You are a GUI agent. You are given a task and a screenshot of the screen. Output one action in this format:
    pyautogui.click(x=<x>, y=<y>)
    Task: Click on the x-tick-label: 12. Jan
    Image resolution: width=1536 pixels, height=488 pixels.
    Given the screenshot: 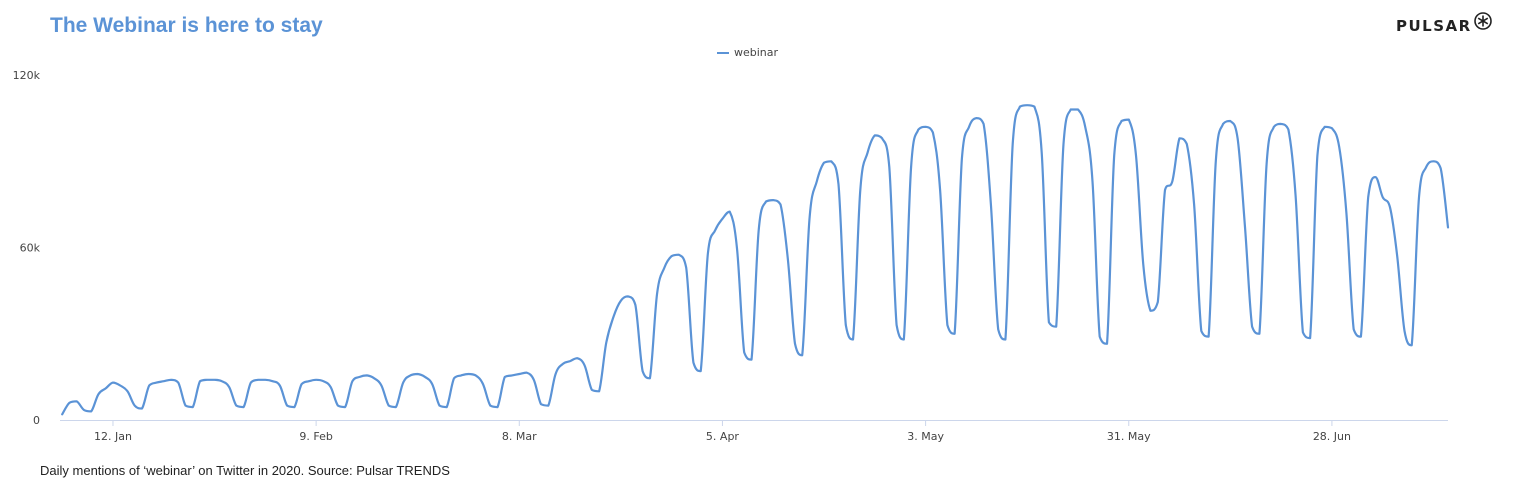 What is the action you would take?
    pyautogui.click(x=113, y=436)
    